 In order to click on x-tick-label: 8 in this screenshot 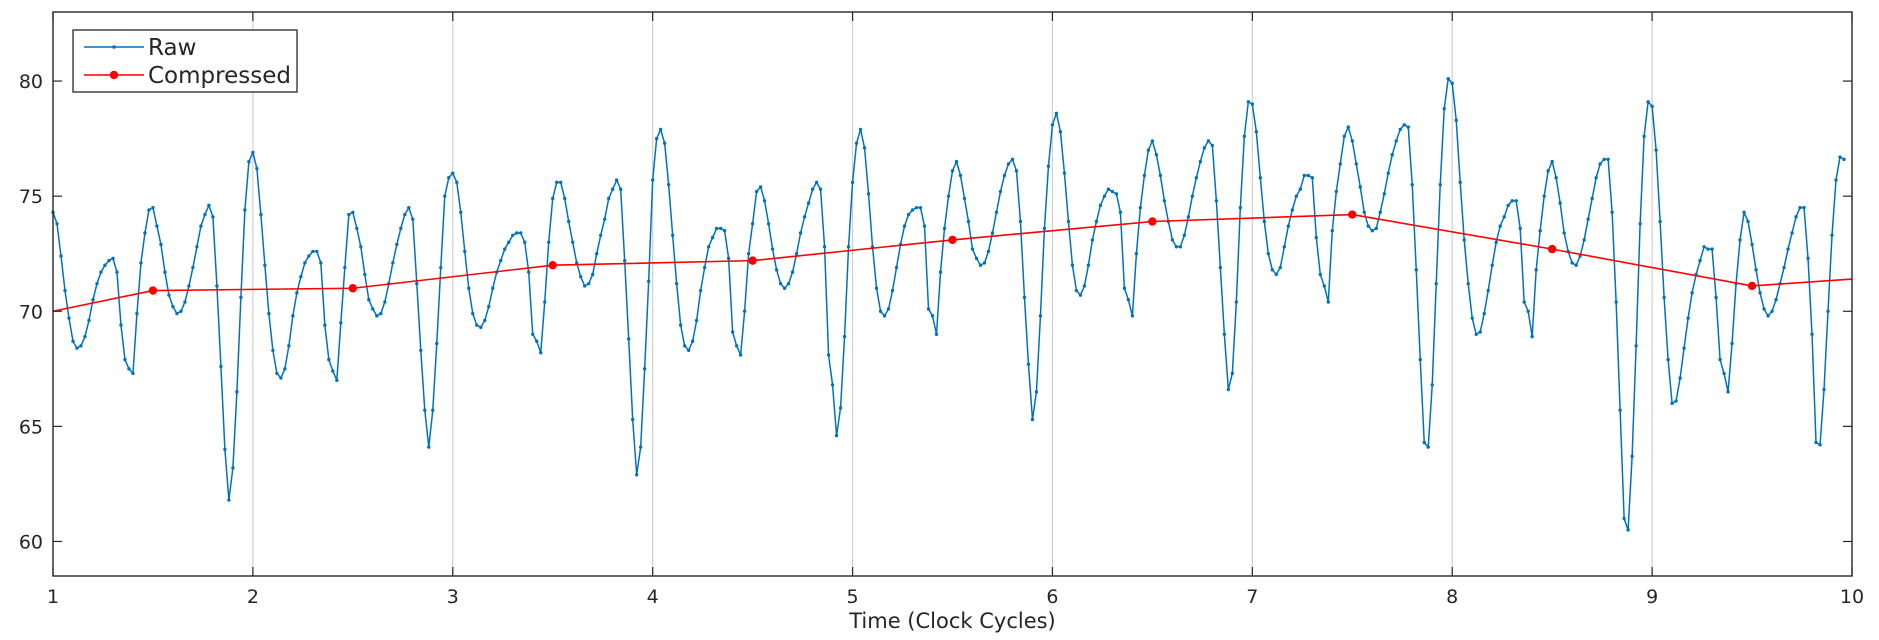, I will do `click(1452, 597)`.